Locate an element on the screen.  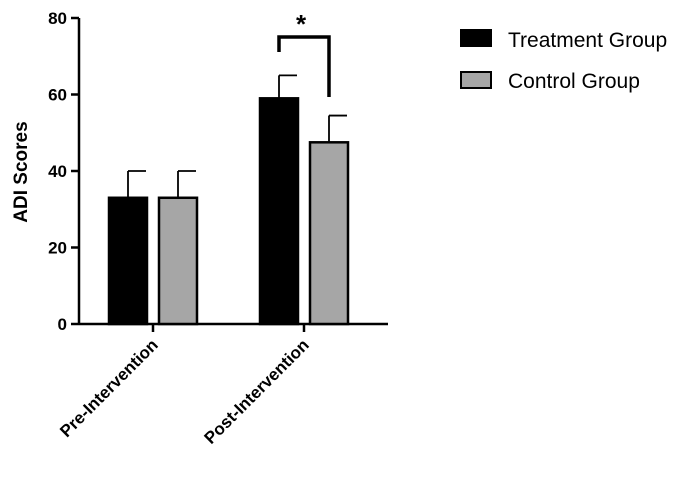
y-tick-label: 20 is located at coordinates (57, 248).